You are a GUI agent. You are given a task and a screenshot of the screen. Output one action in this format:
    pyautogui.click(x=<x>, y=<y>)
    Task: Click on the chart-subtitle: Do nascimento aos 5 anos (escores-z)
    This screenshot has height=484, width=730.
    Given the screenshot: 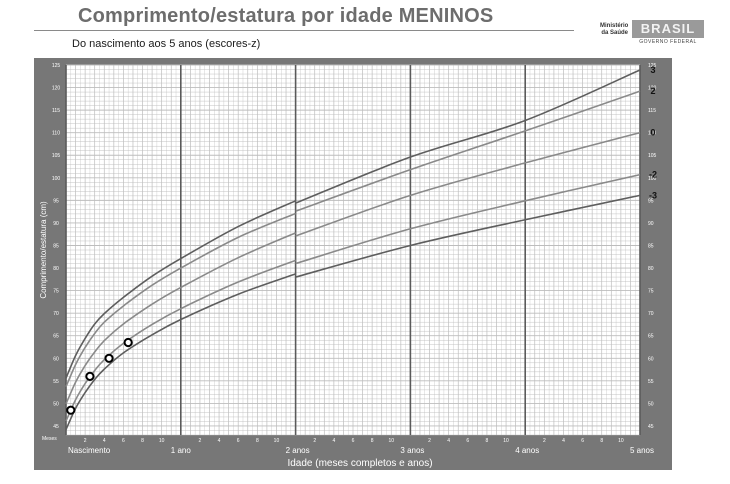 What is the action you would take?
    pyautogui.click(x=166, y=44)
    